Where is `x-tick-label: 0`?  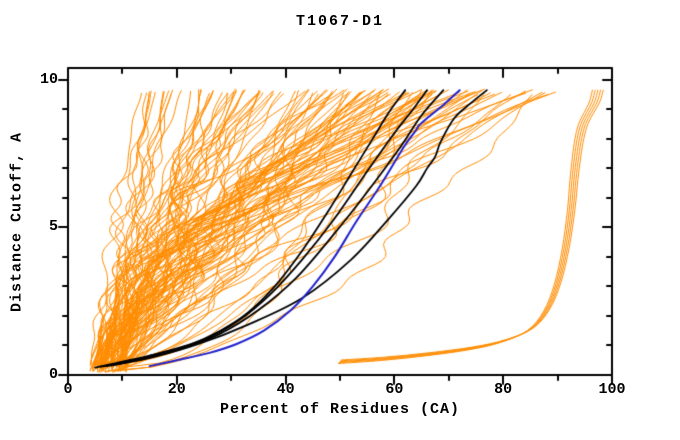 x-tick-label: 0 is located at coordinates (68, 389).